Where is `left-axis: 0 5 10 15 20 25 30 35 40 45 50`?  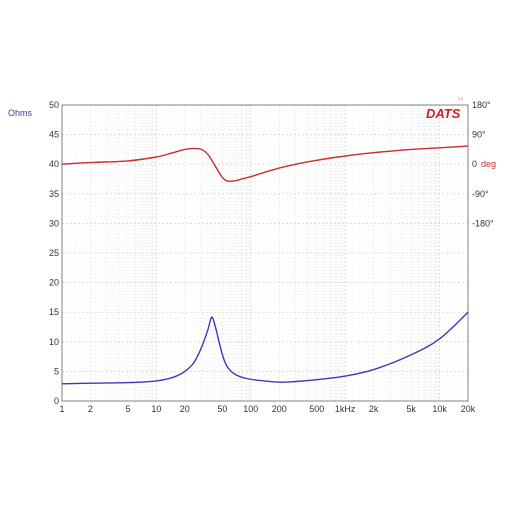
left-axis: 0 5 10 15 20 25 30 35 40 45 50 is located at coordinates (54, 253).